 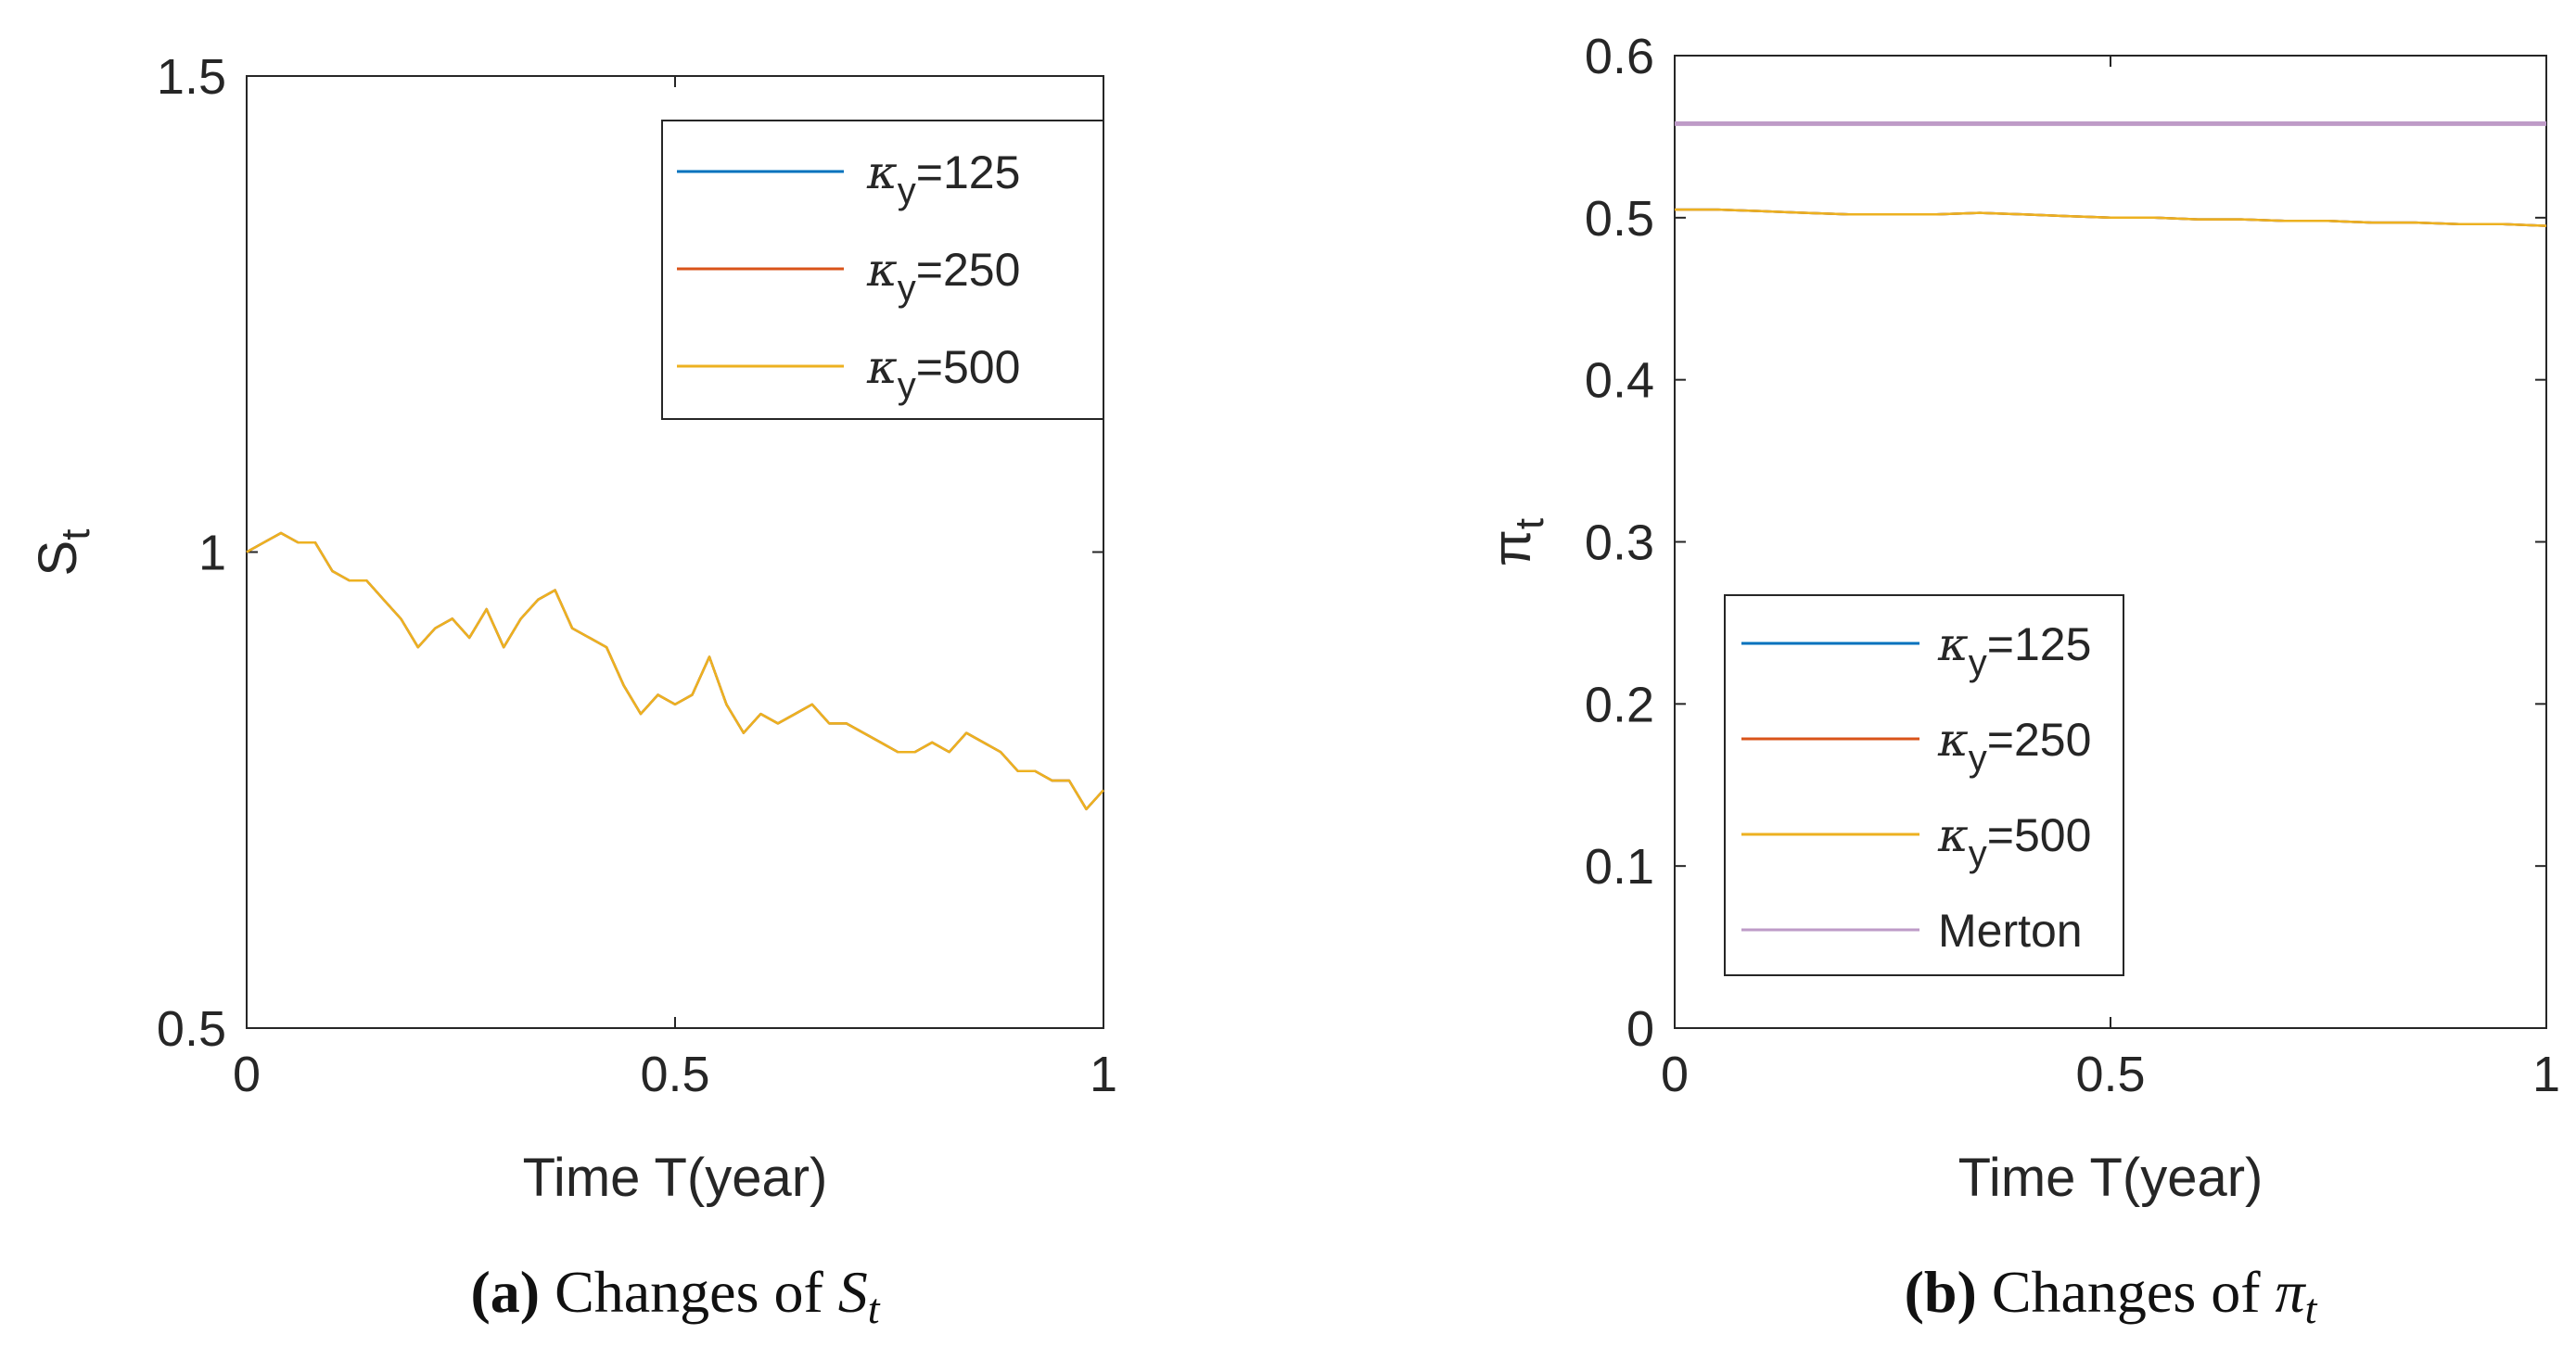 I want to click on legend-a: κy=125 κy=250 κy=500, so click(x=883, y=270).